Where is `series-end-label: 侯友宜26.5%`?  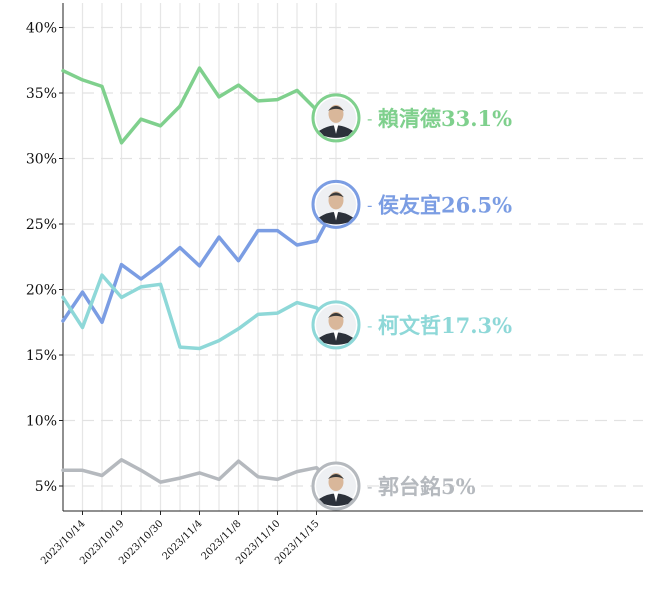 series-end-label: 侯友宜26.5% is located at coordinates (445, 204).